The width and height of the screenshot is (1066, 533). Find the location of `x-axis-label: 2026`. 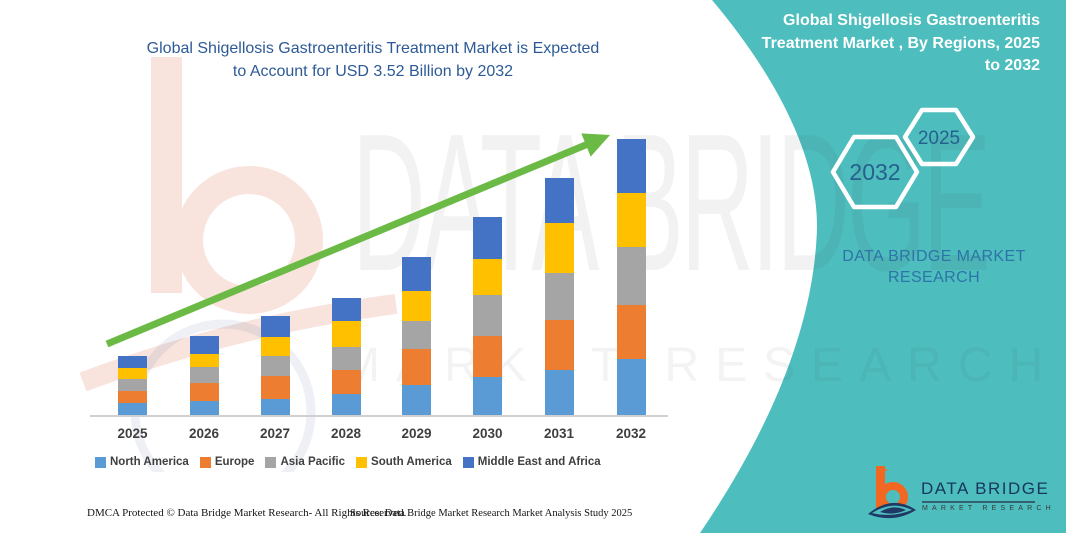

x-axis-label: 2026 is located at coordinates (204, 433).